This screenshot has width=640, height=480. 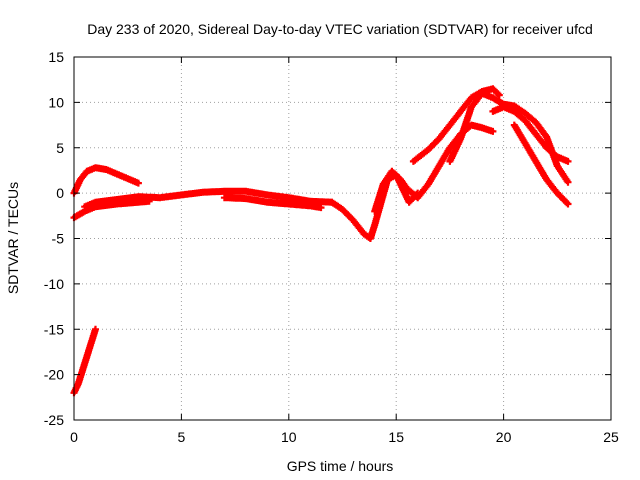 I want to click on x-tick-label: 10, so click(x=289, y=437).